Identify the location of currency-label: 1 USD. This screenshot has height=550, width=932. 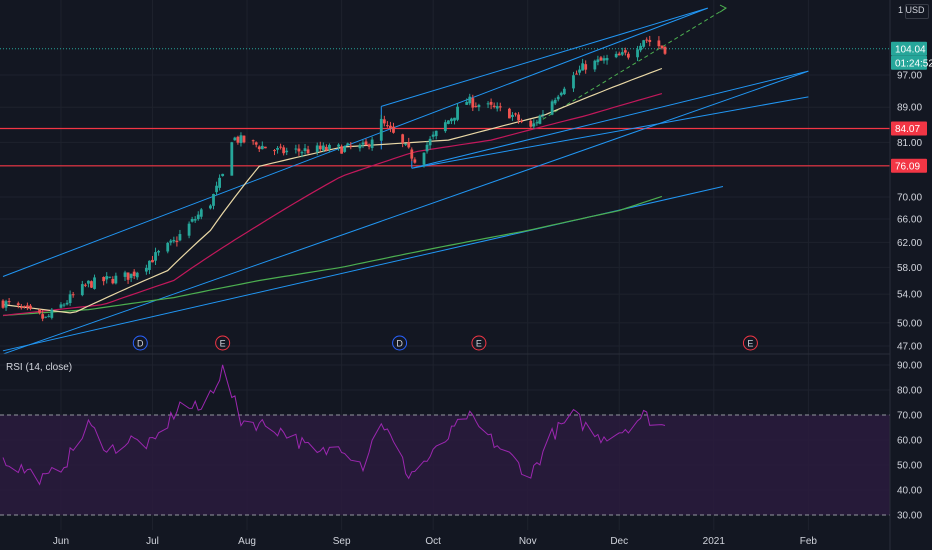
(911, 10).